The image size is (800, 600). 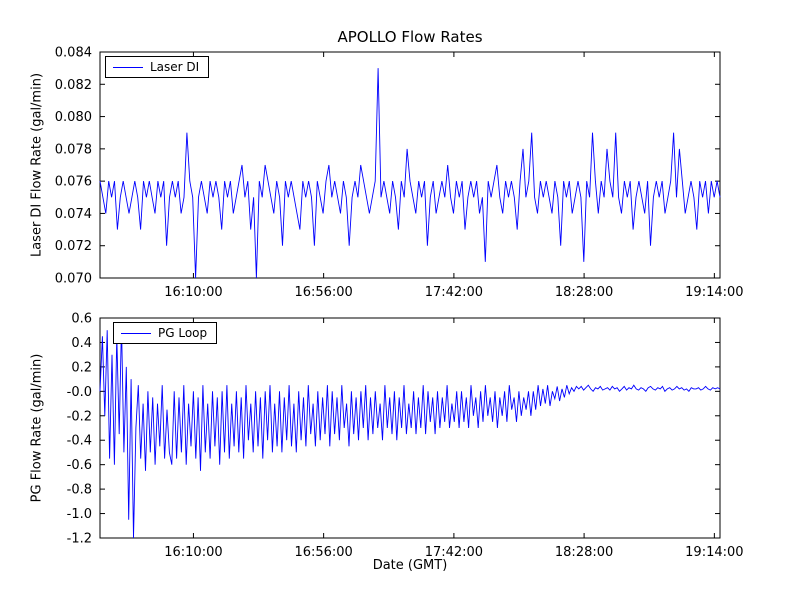 What do you see at coordinates (79, 539) in the screenshot?
I see `y-tick-label: -1.2` at bounding box center [79, 539].